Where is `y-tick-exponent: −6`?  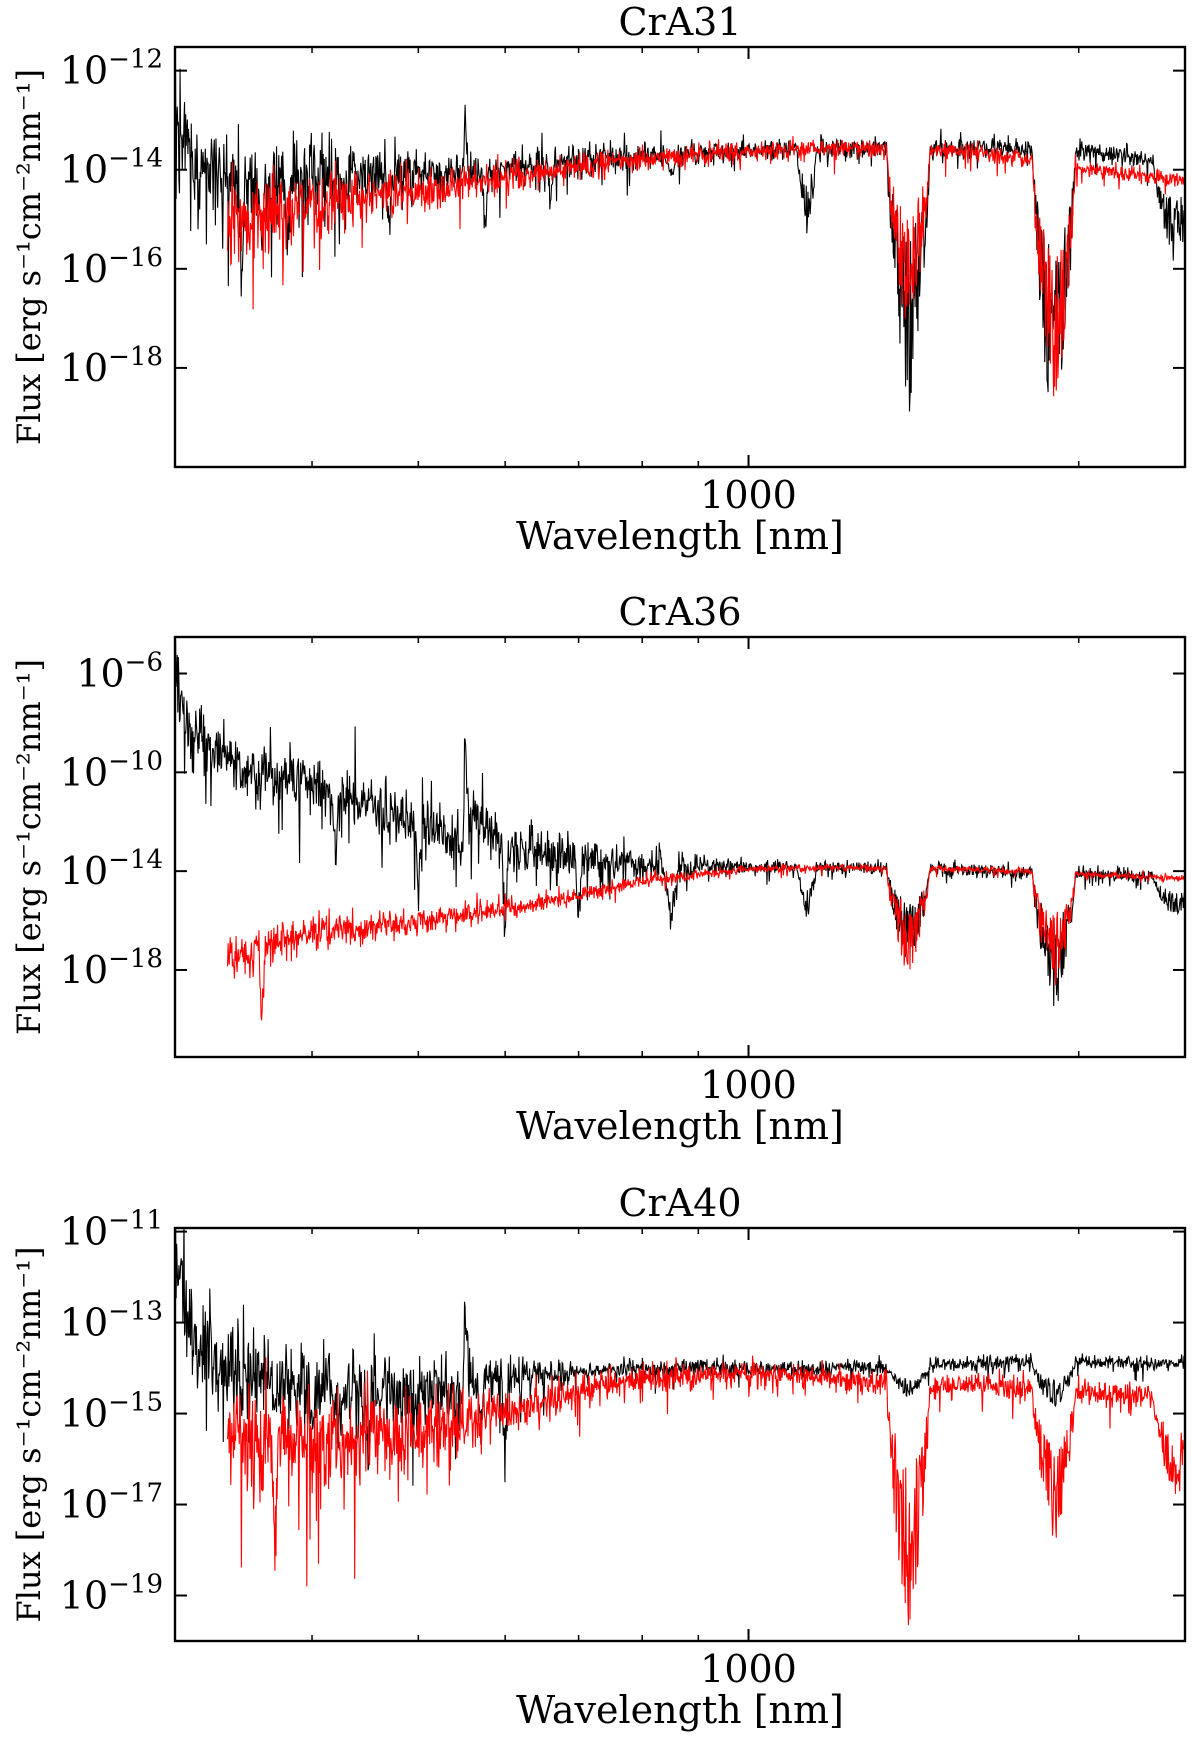 y-tick-exponent: −6 is located at coordinates (144, 662).